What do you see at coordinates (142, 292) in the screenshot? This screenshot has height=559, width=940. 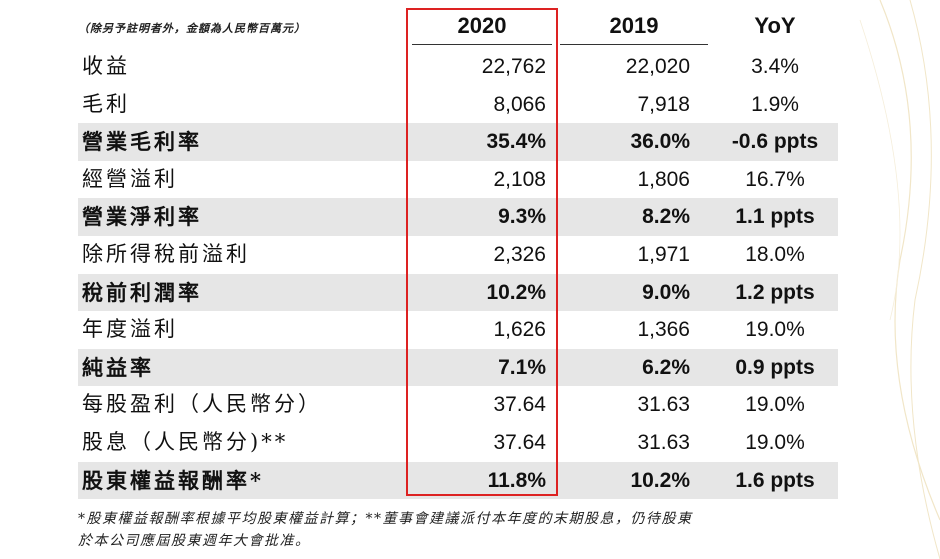 I see `row-label: 稅前利潤率` at bounding box center [142, 292].